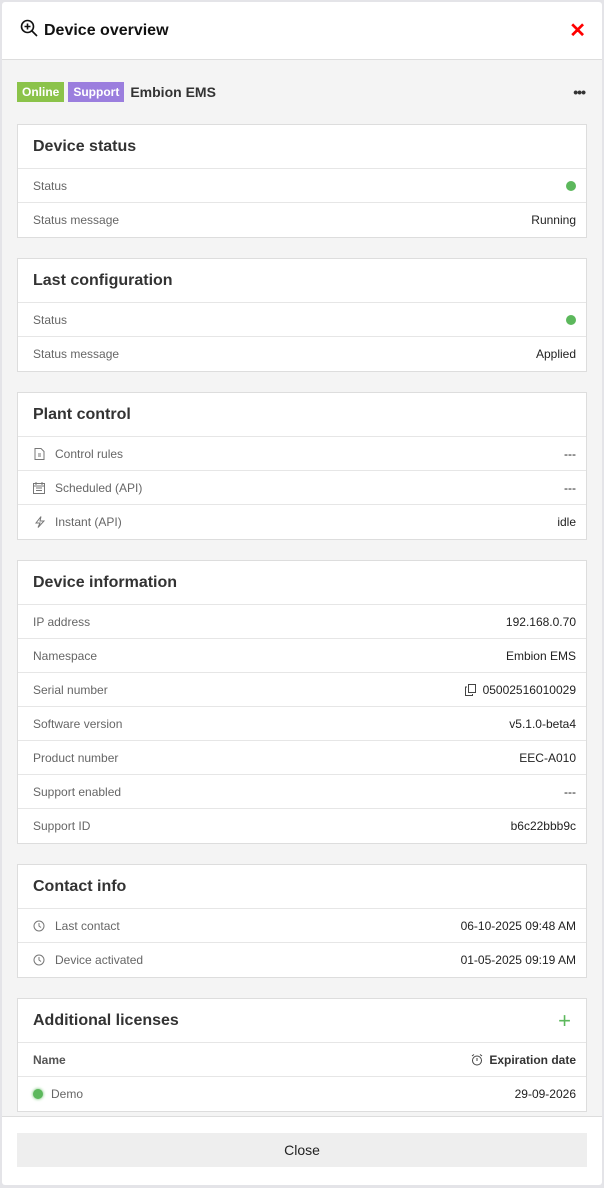 Image resolution: width=604 pixels, height=1188 pixels. I want to click on row-label: Support ID, so click(62, 826).